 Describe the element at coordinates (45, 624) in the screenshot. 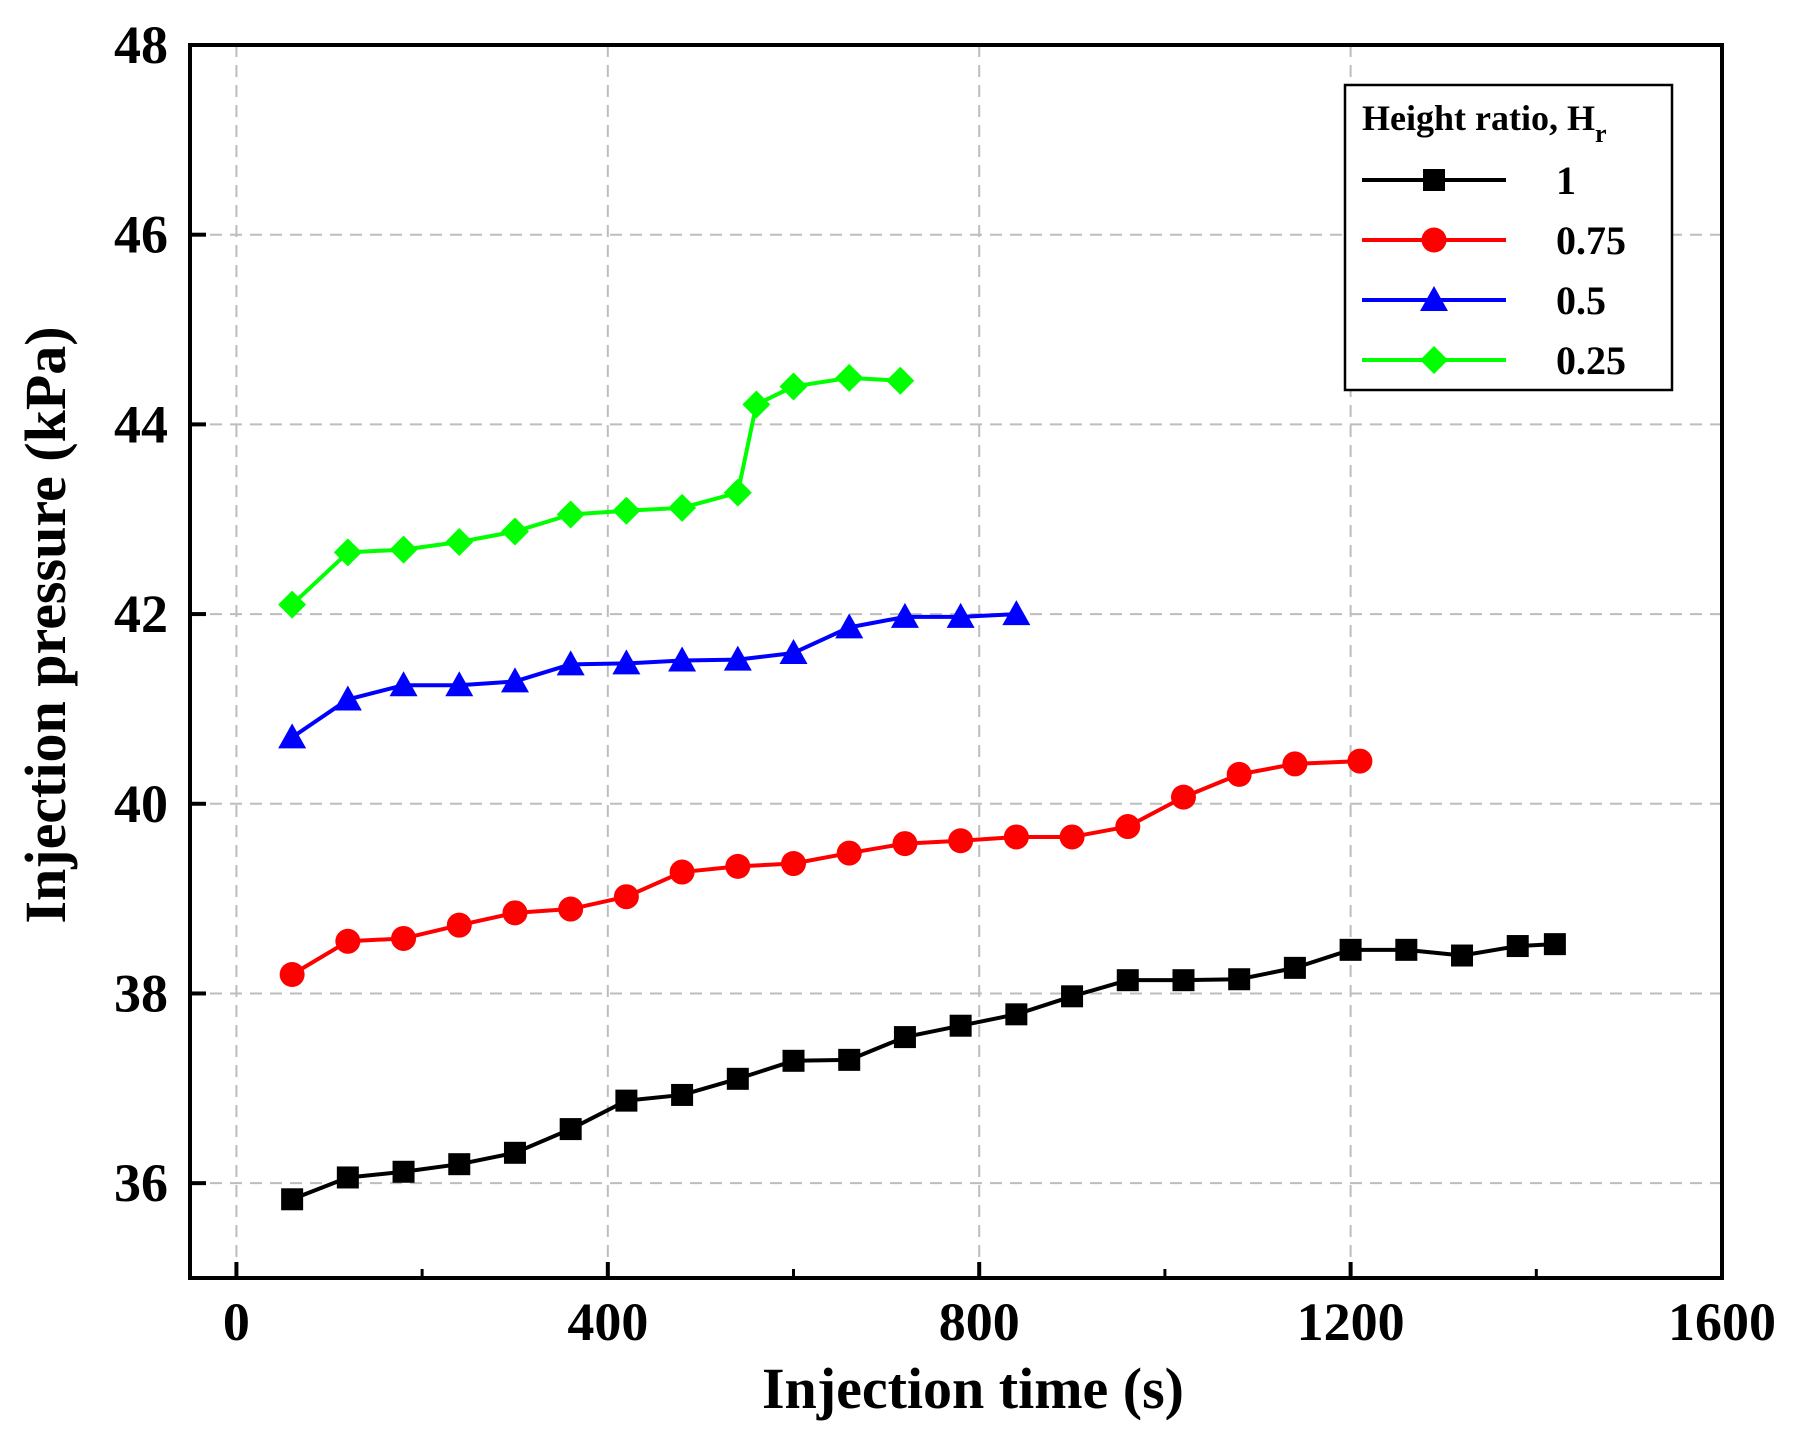

I see `y-axis-title: Injection pressure (kPa)` at that location.